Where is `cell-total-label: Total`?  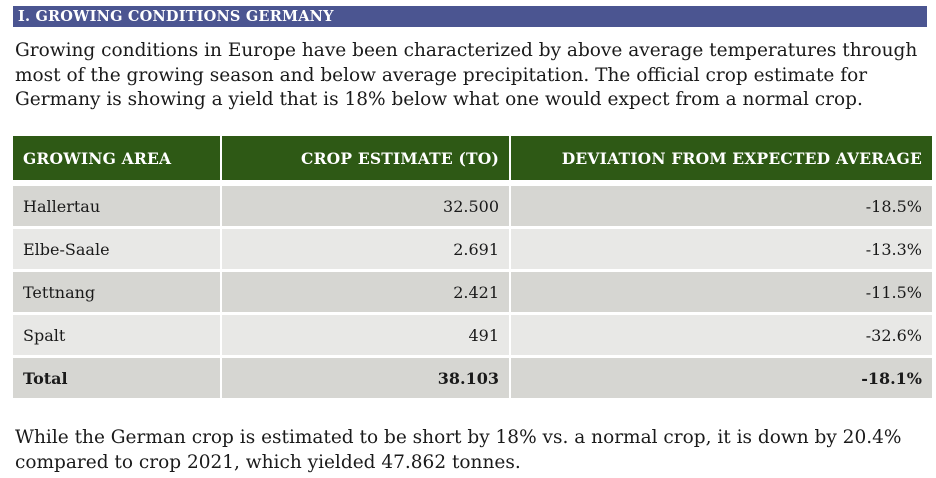
cell-total-label: Total is located at coordinates (117, 379).